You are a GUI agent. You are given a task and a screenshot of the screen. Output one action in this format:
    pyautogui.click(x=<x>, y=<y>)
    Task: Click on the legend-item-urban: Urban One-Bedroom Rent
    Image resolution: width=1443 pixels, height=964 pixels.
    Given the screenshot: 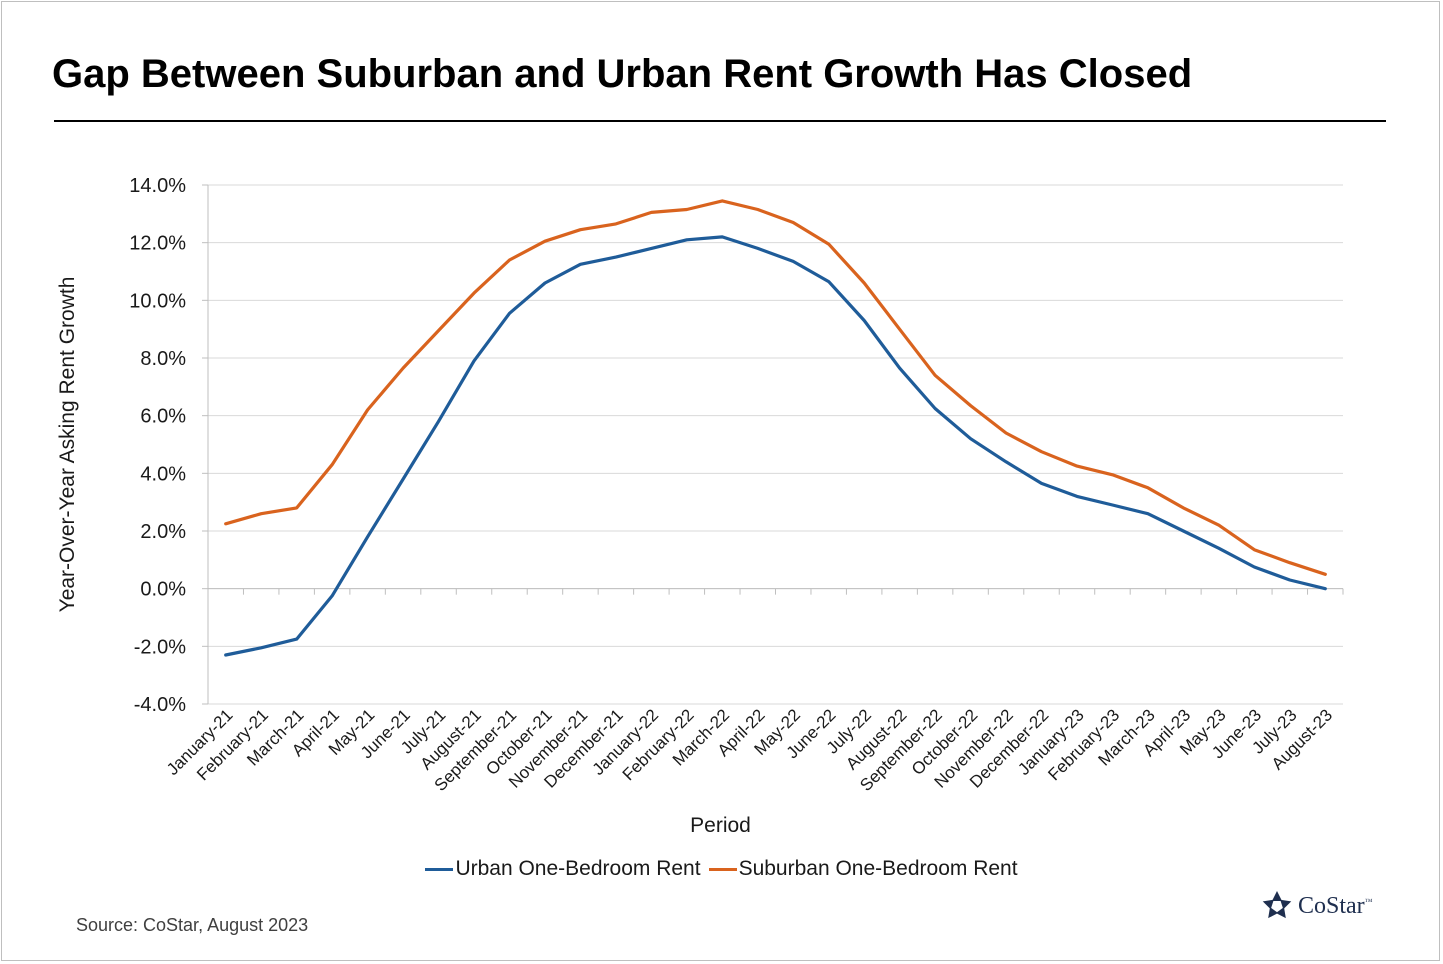 What is the action you would take?
    pyautogui.click(x=563, y=869)
    